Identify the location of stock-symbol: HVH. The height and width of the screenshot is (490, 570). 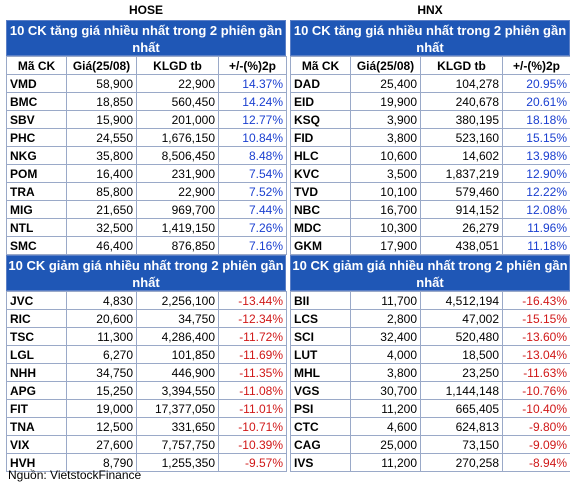
(36, 462).